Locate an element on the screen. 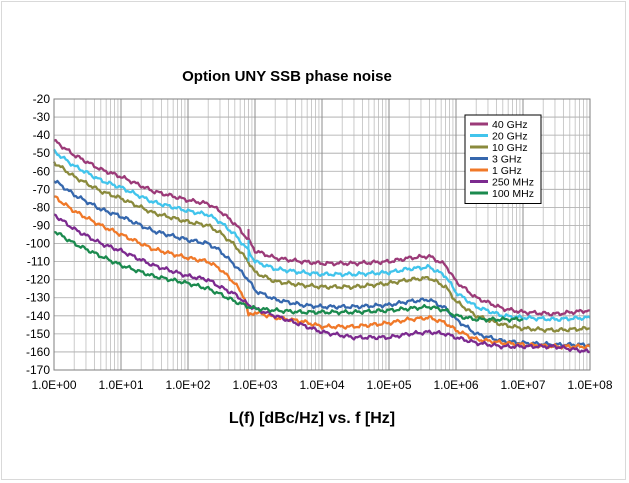  y-tick-label: -130 is located at coordinates (38, 298).